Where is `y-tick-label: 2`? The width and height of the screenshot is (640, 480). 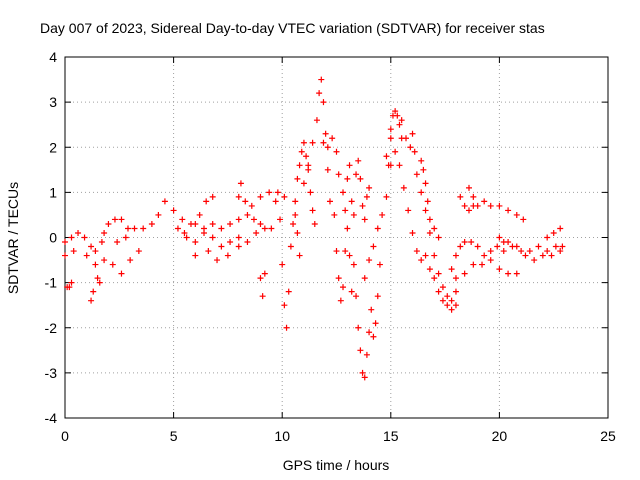 y-tick-label: 2 is located at coordinates (53, 147).